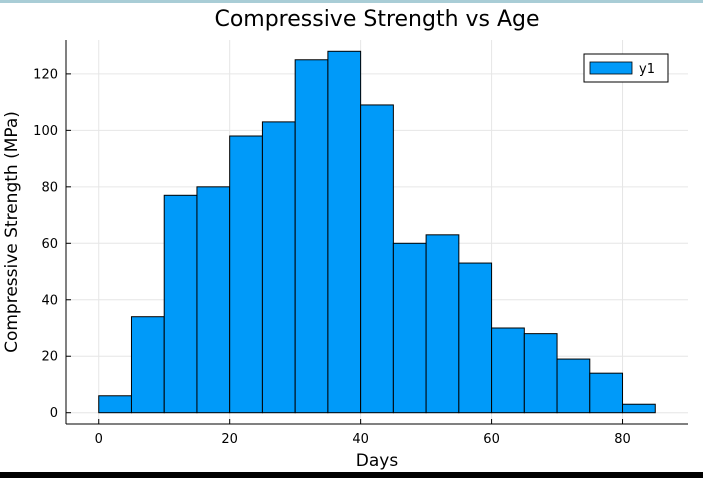  Describe the element at coordinates (376, 19) in the screenshot. I see `chart-title: Compressive Strength vs Age` at that location.